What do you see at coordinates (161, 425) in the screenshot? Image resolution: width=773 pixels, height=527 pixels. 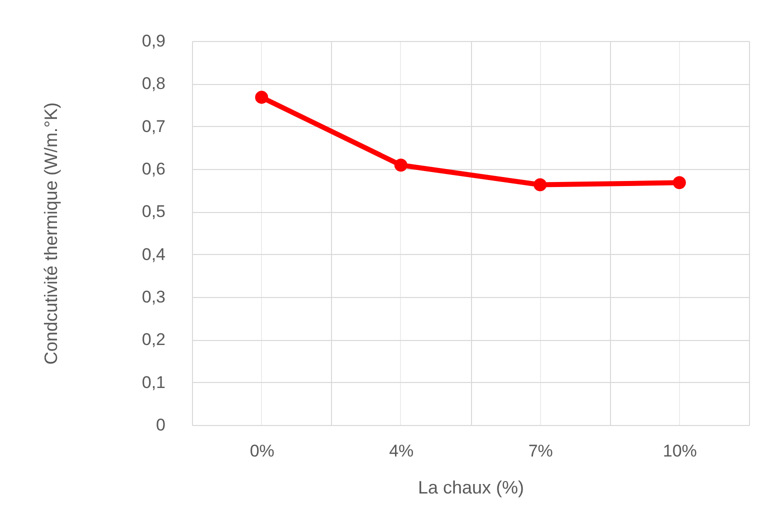 I see `y-tick-label: 0` at bounding box center [161, 425].